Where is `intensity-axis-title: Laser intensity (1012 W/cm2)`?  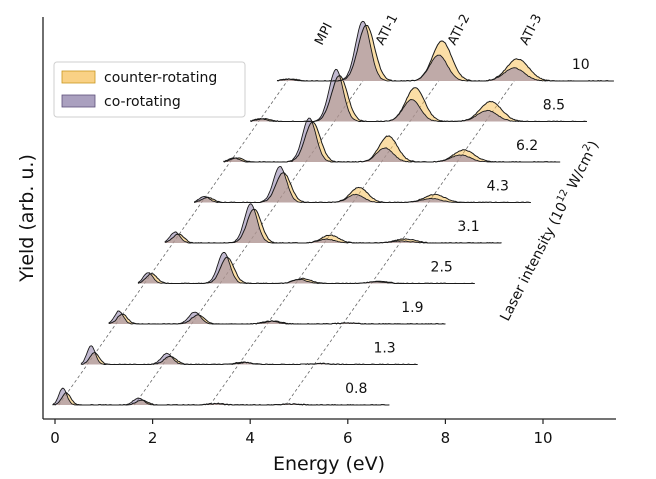
intensity-axis-title: Laser intensity (1012 W/cm2) is located at coordinates (549, 231).